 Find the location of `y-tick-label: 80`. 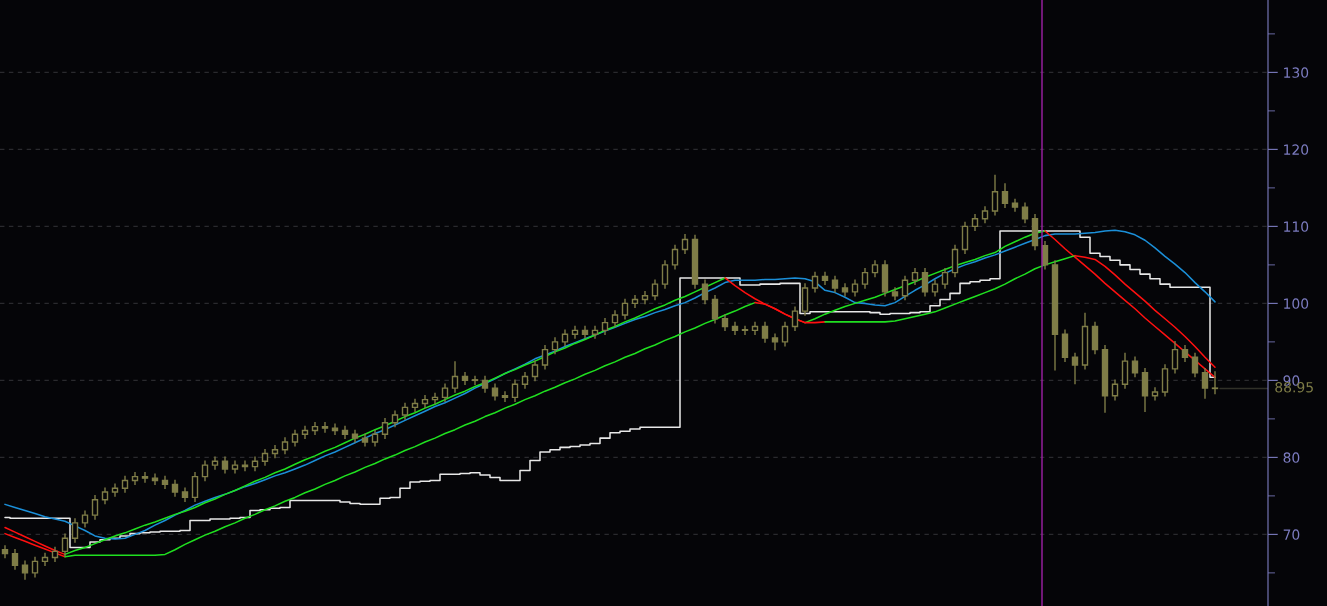

y-tick-label: 80 is located at coordinates (1291, 457).